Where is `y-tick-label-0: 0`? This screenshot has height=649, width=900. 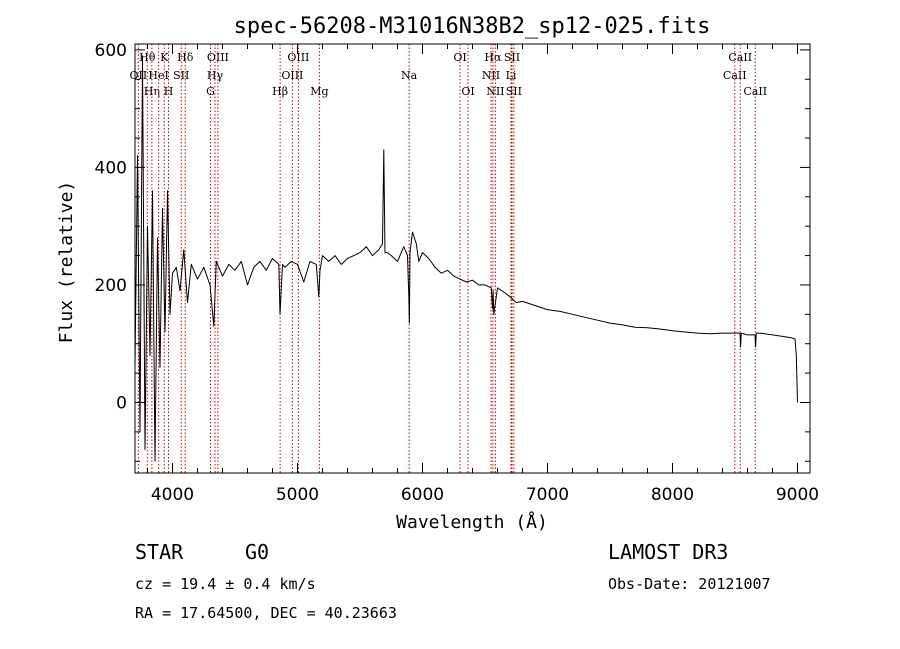
y-tick-label-0: 0 is located at coordinates (121, 403).